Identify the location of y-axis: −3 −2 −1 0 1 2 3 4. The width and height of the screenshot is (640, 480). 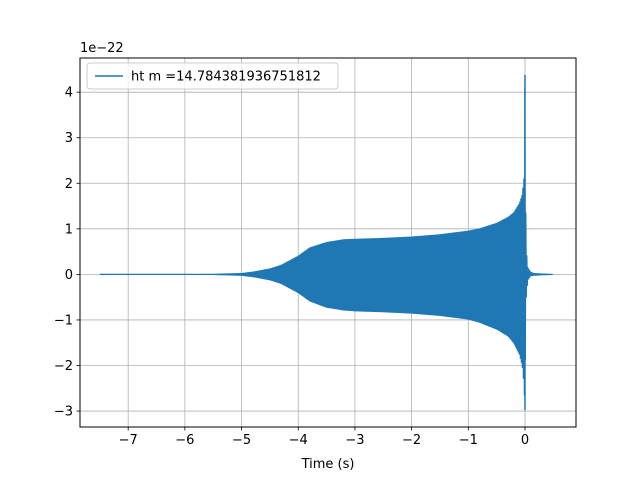
(67, 253).